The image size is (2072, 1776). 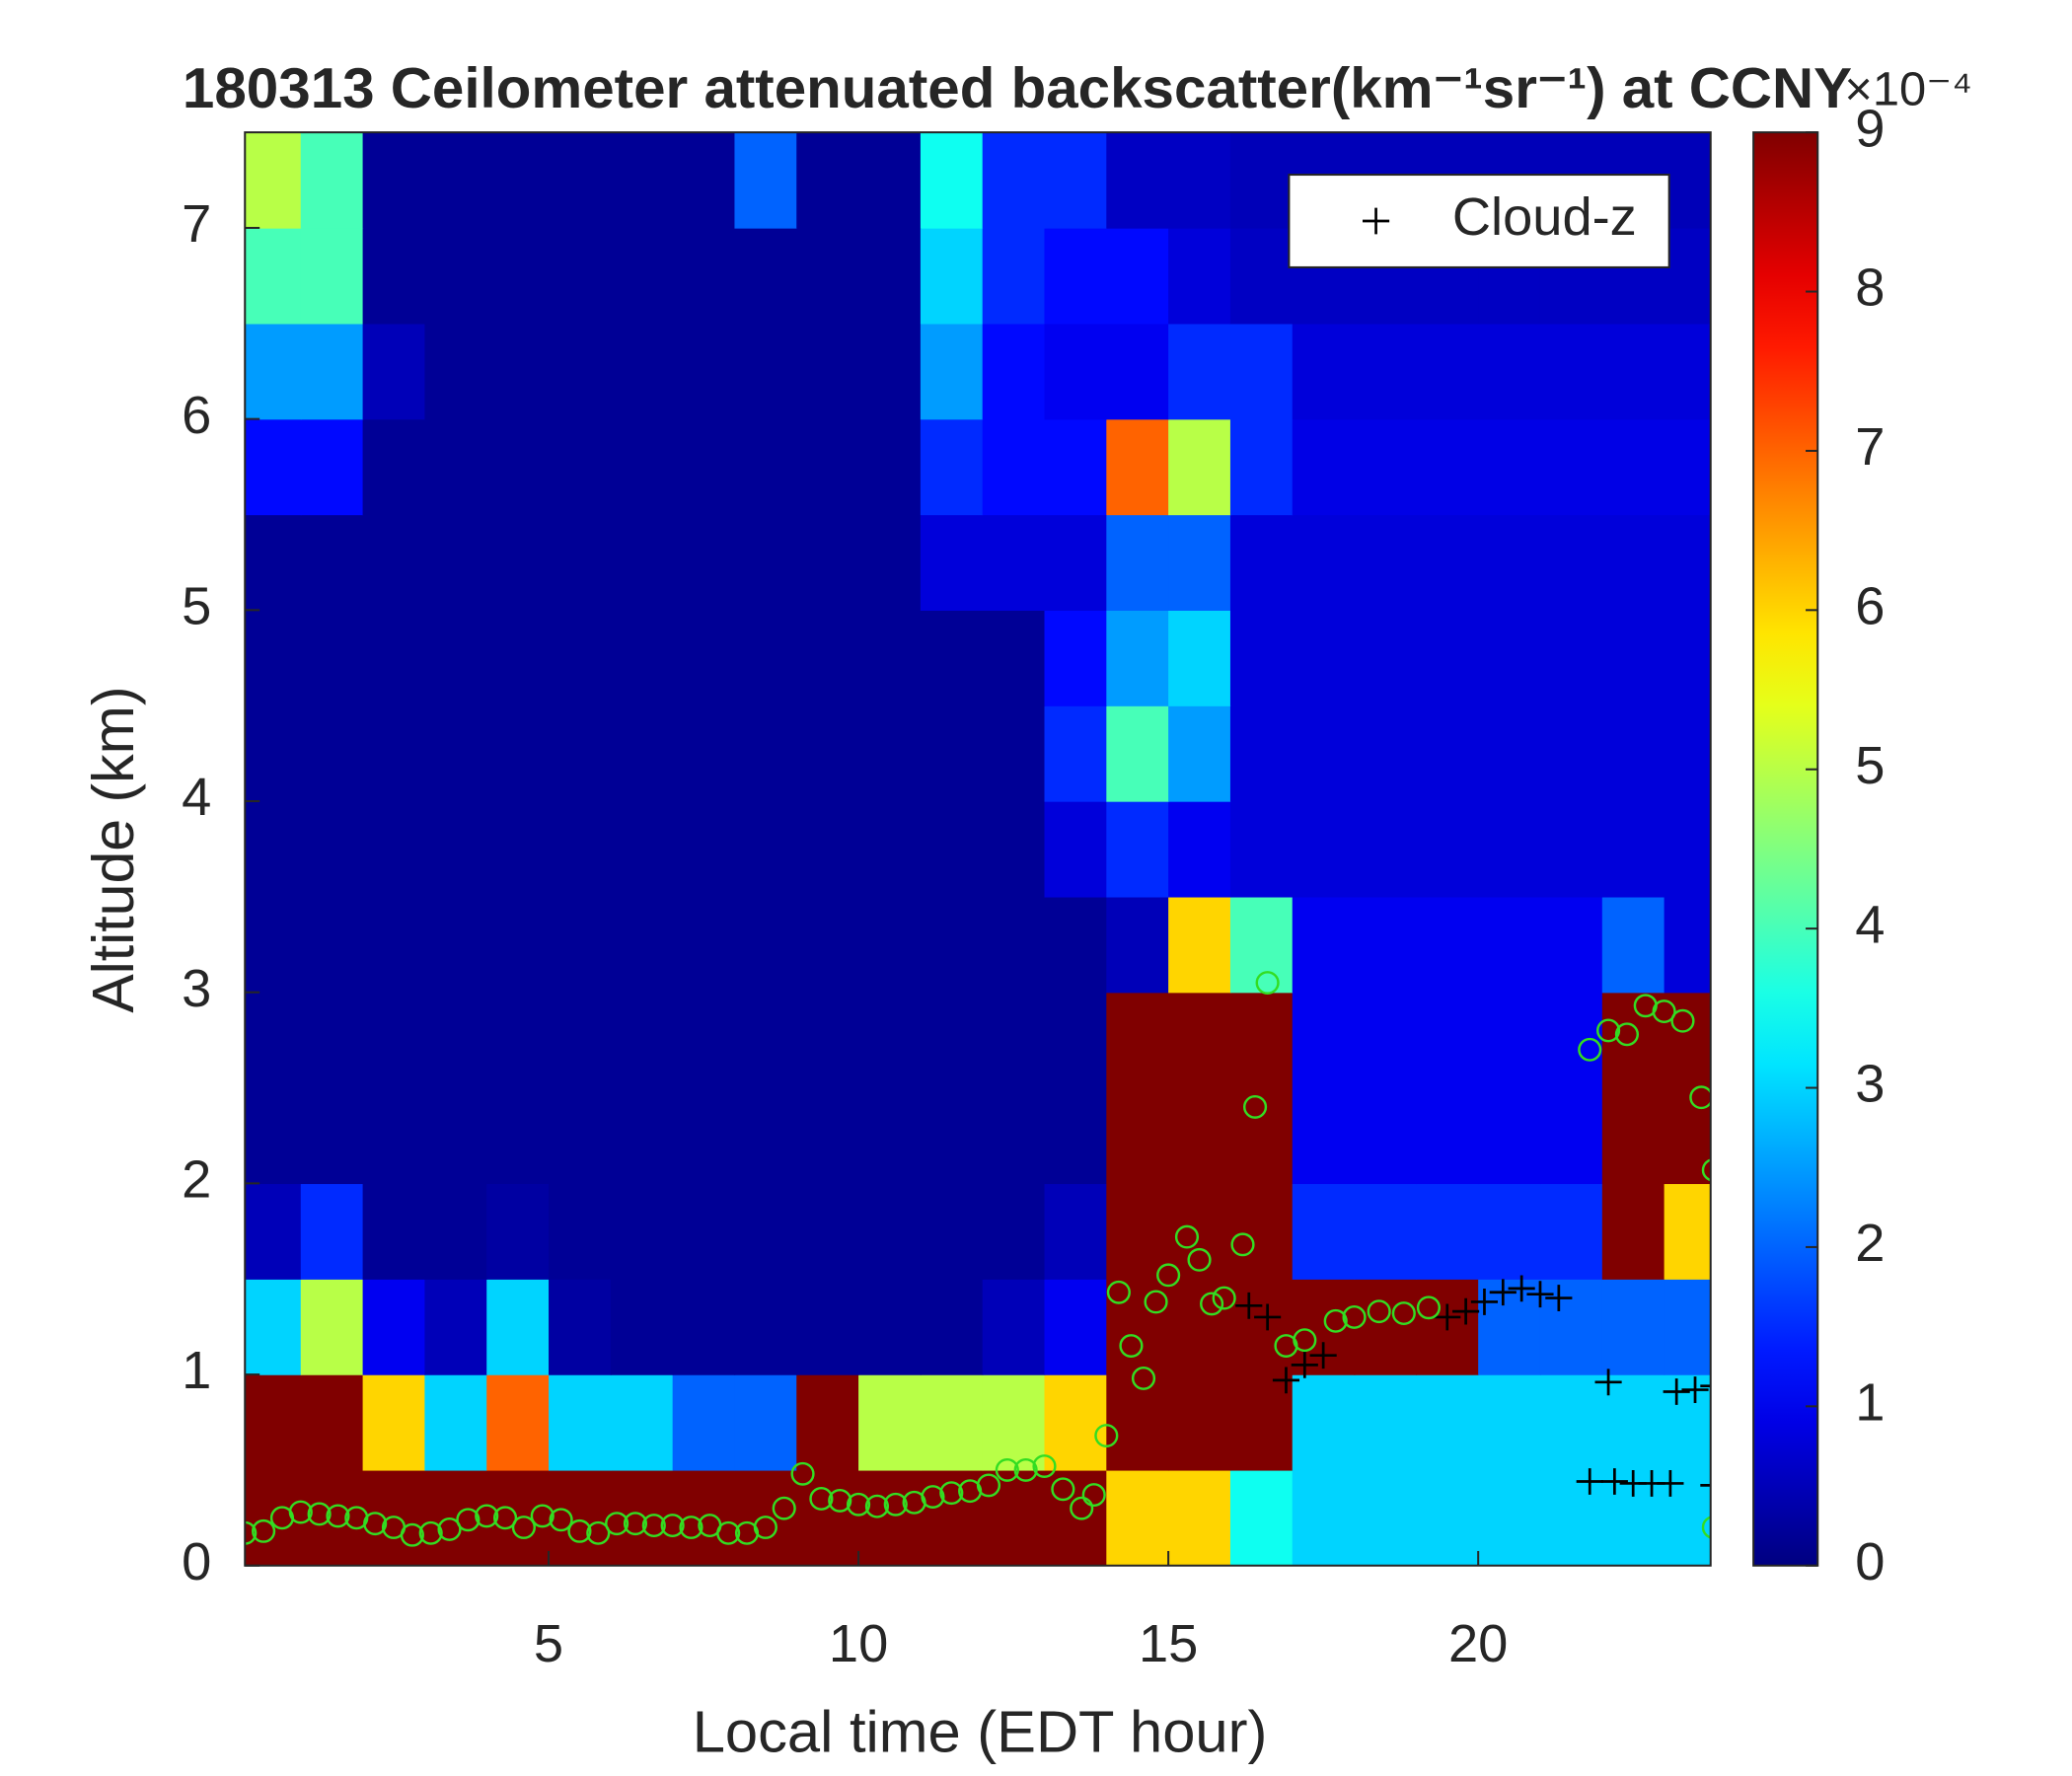 What do you see at coordinates (1870, 766) in the screenshot?
I see `colorbar-tick-label: 5` at bounding box center [1870, 766].